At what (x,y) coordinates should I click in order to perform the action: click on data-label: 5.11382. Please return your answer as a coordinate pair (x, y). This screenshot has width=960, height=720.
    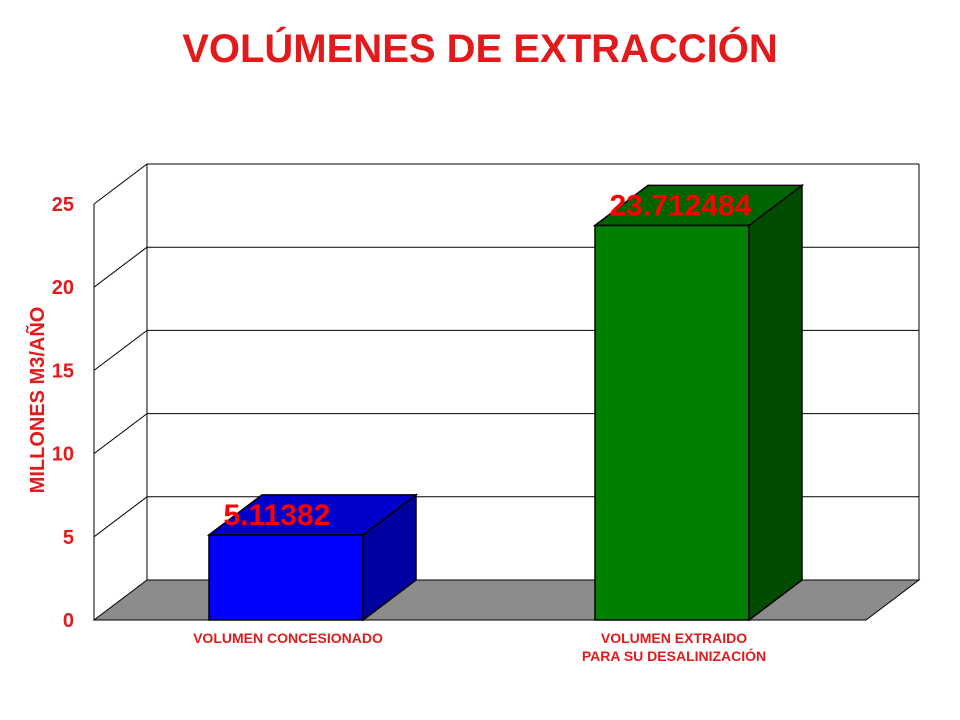
    Looking at the image, I should click on (277, 515).